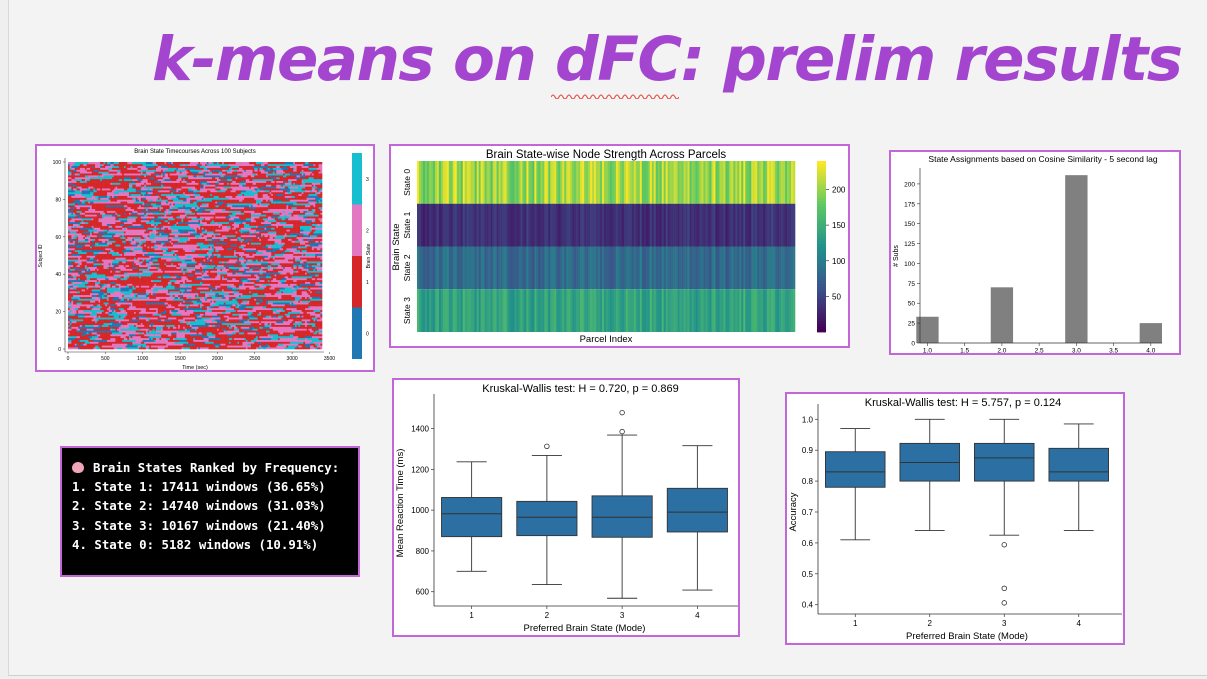 The height and width of the screenshot is (679, 1207). I want to click on terminal-heading: Brain States Ranked by Frequency:, so click(216, 467).